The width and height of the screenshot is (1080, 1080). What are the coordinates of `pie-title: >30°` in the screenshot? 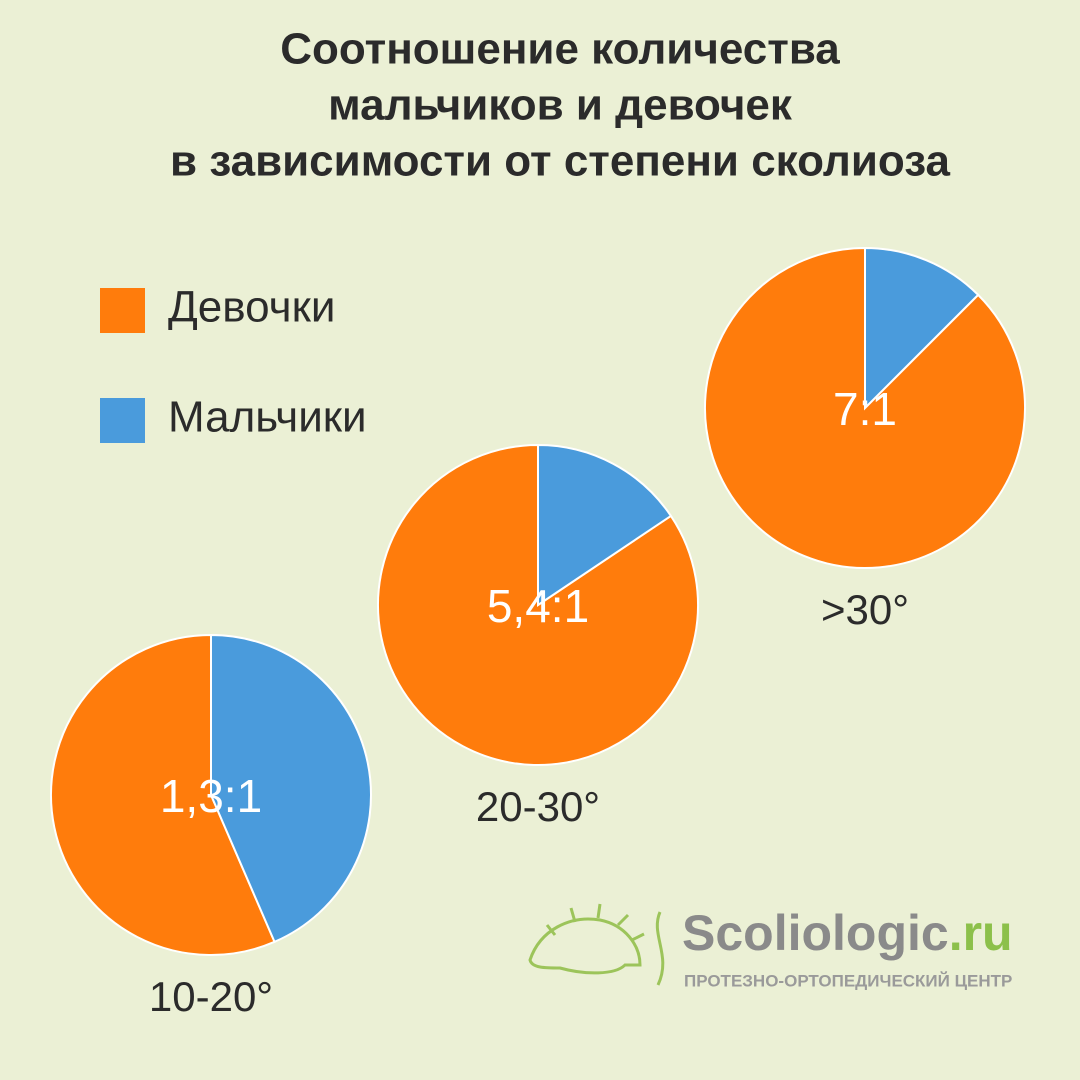 It's located at (865, 609).